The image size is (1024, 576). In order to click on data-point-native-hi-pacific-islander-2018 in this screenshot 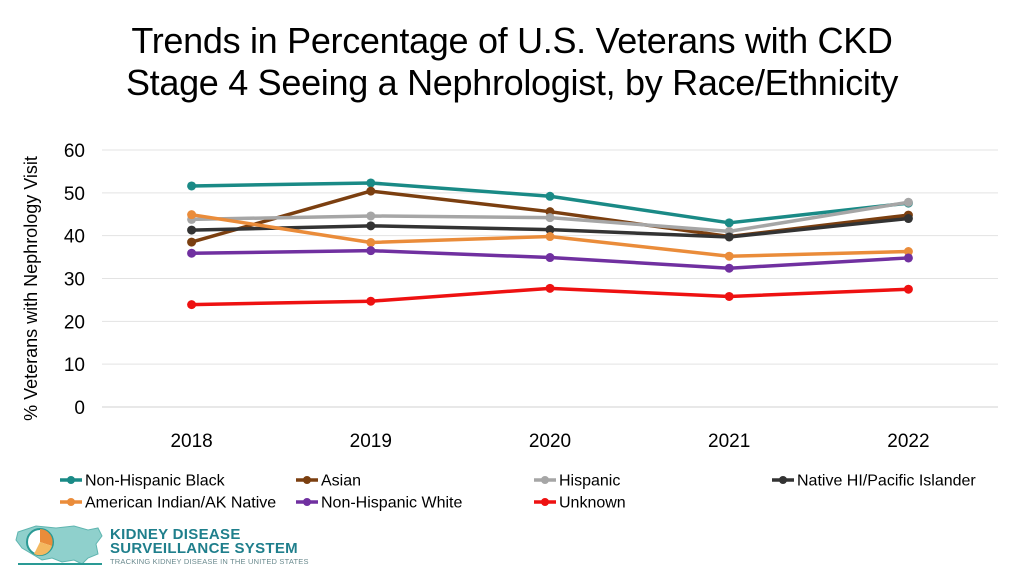, I will do `click(192, 230)`.